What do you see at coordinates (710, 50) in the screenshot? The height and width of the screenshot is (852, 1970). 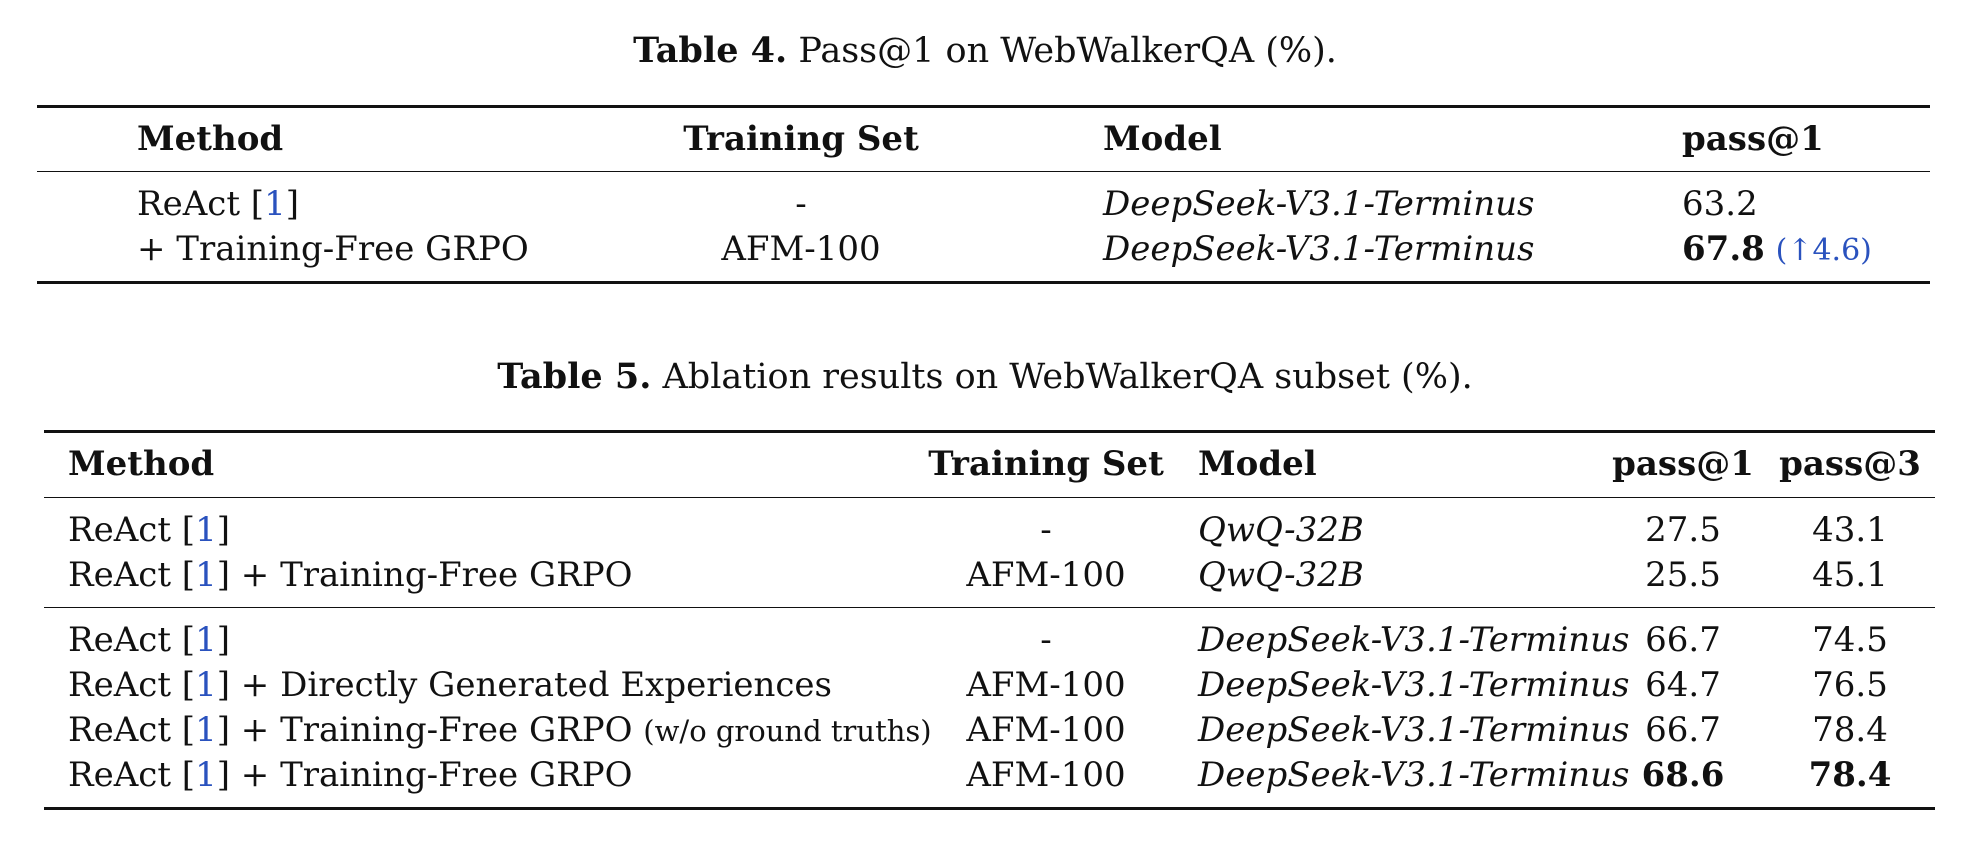 I see `table4-caption-label: Table 4.` at bounding box center [710, 50].